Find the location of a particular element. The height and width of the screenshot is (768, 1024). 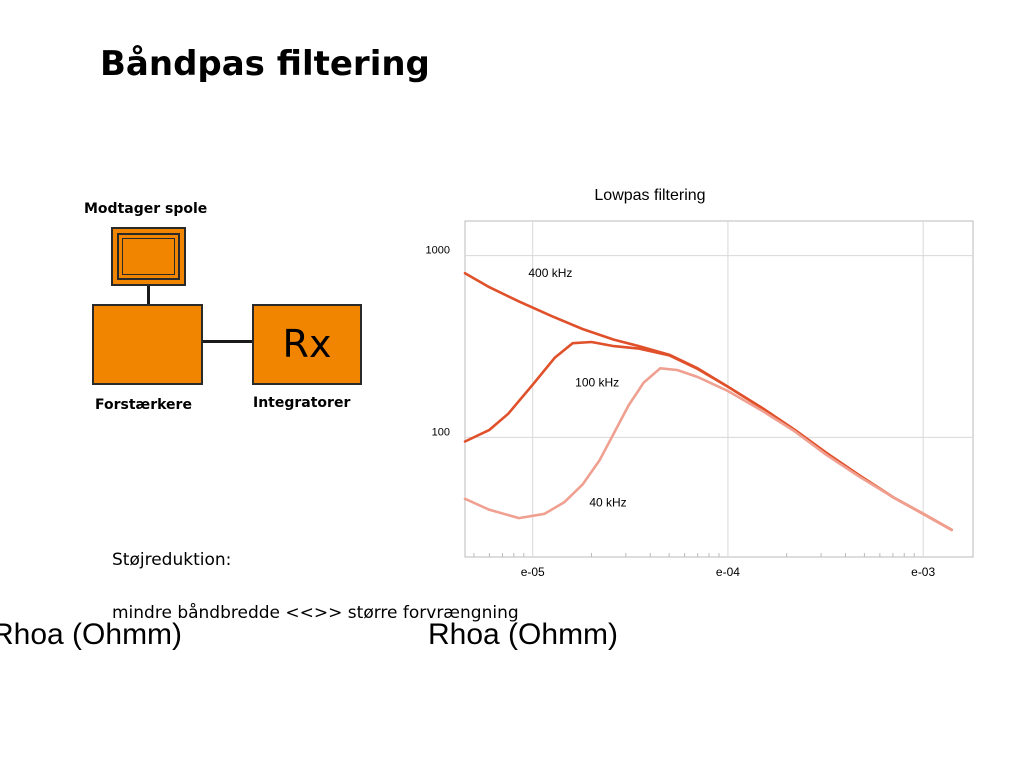

series-line-40-khz is located at coordinates (708, 449).